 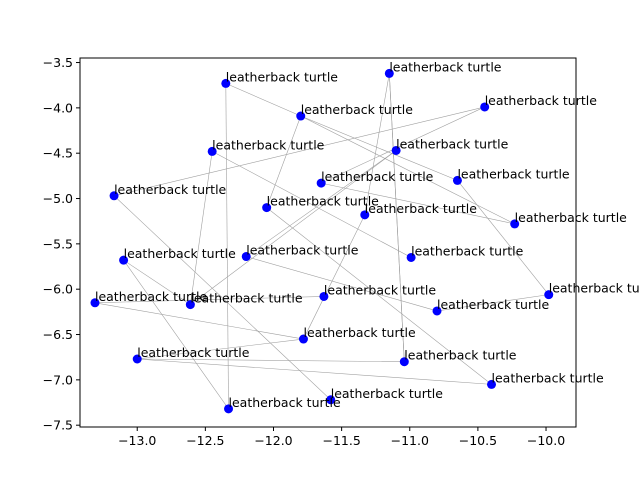 I want to click on x-tick-label: −10.5, so click(x=478, y=440).